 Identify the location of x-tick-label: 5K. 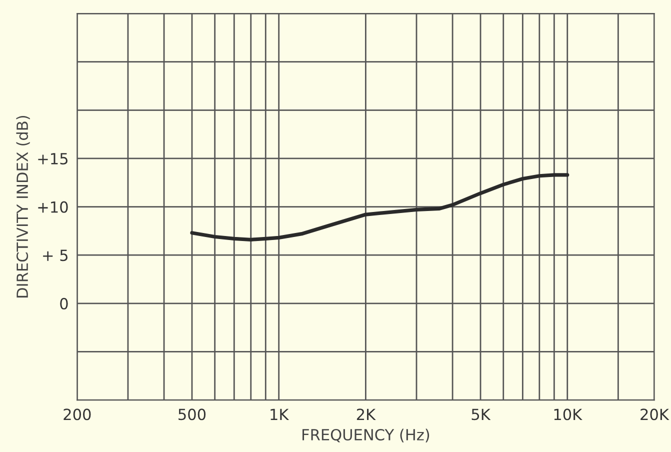
(481, 414).